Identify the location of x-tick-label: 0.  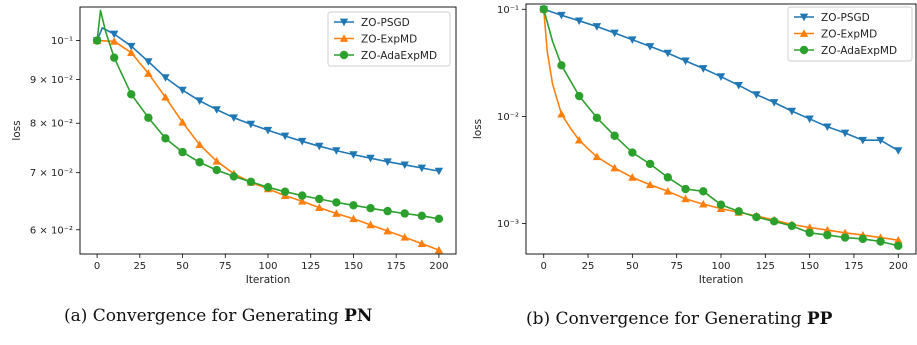
(544, 266).